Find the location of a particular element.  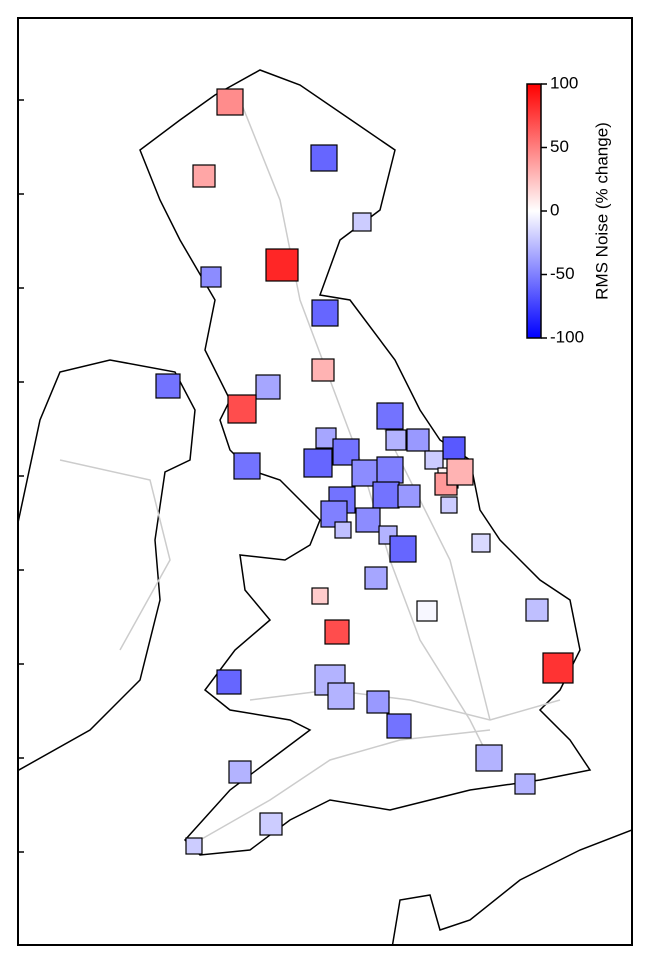

colorbar is located at coordinates (534, 211).